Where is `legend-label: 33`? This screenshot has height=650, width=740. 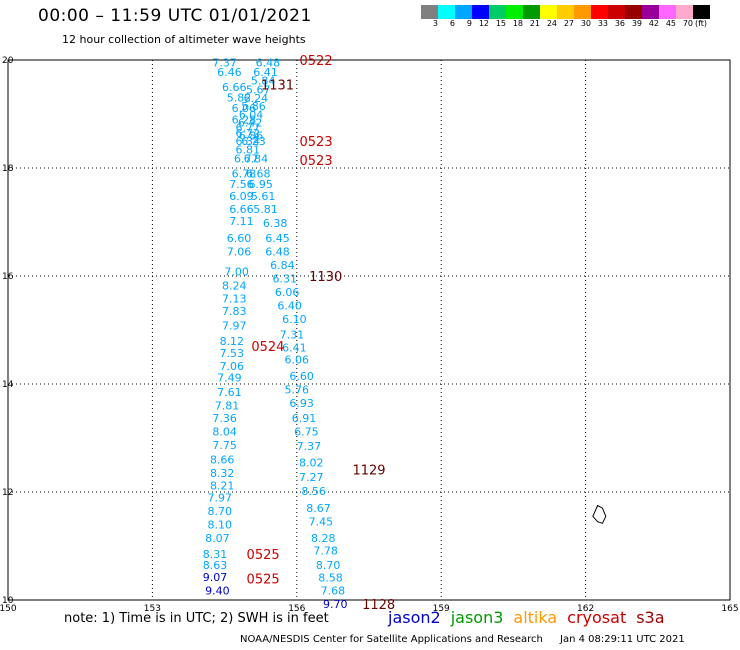
legend-label: 33 is located at coordinates (602, 23).